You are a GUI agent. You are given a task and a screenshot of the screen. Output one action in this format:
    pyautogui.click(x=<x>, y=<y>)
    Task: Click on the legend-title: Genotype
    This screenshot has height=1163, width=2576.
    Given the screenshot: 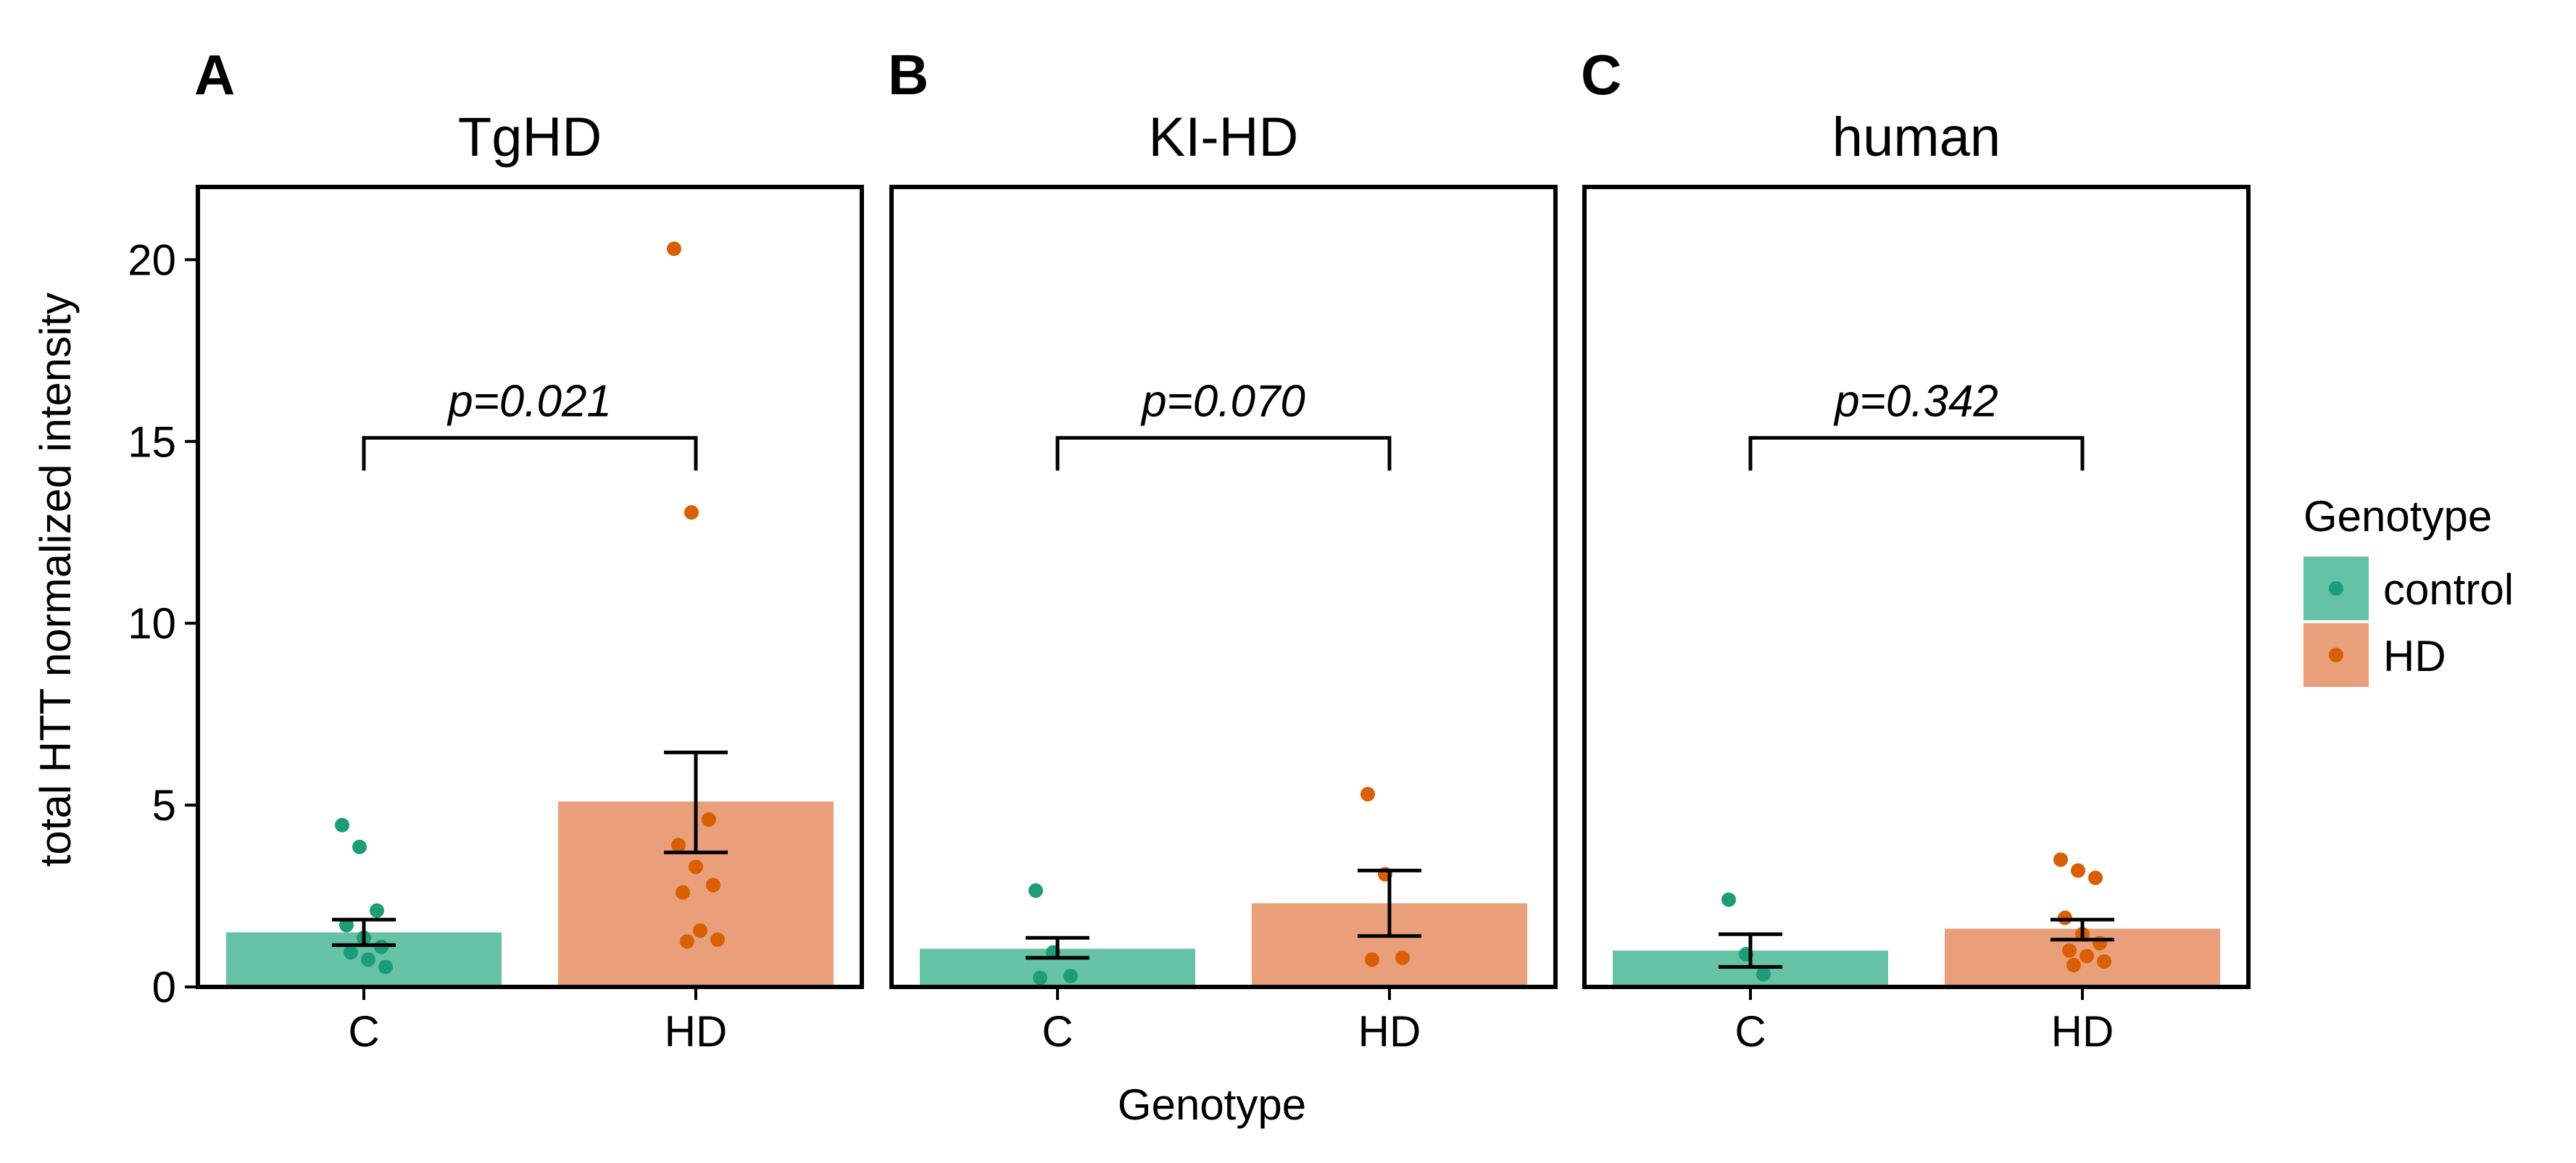 What is the action you would take?
    pyautogui.click(x=2397, y=516)
    